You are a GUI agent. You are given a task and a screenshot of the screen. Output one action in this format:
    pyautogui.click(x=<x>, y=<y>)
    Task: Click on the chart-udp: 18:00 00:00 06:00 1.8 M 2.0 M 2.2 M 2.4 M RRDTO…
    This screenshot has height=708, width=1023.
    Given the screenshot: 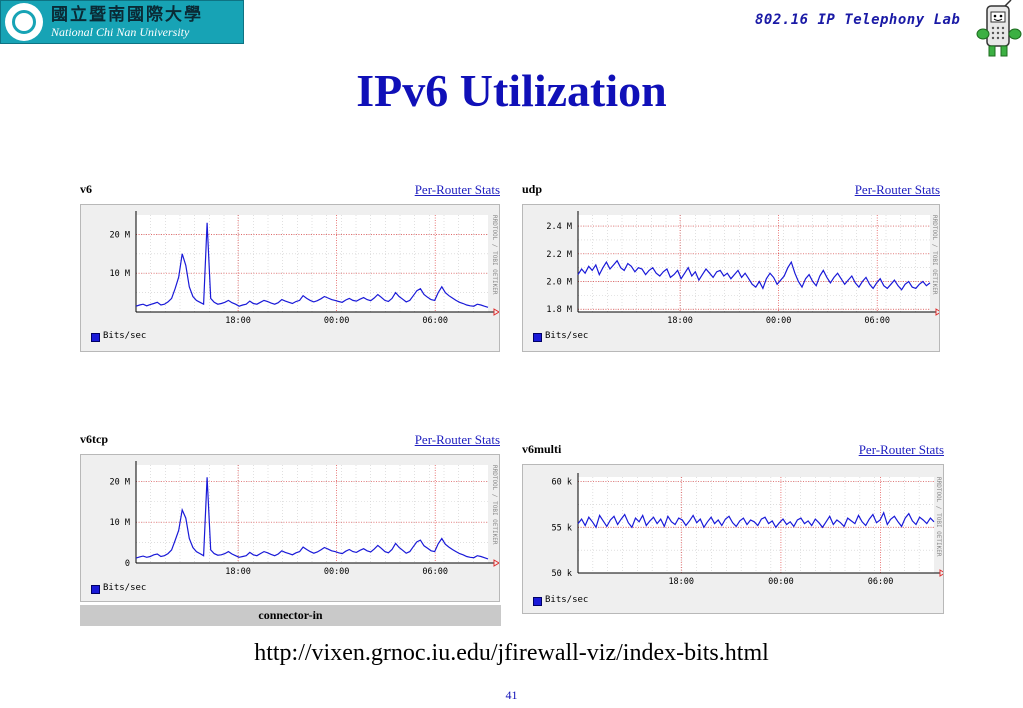 What is the action you would take?
    pyautogui.click(x=742, y=268)
    